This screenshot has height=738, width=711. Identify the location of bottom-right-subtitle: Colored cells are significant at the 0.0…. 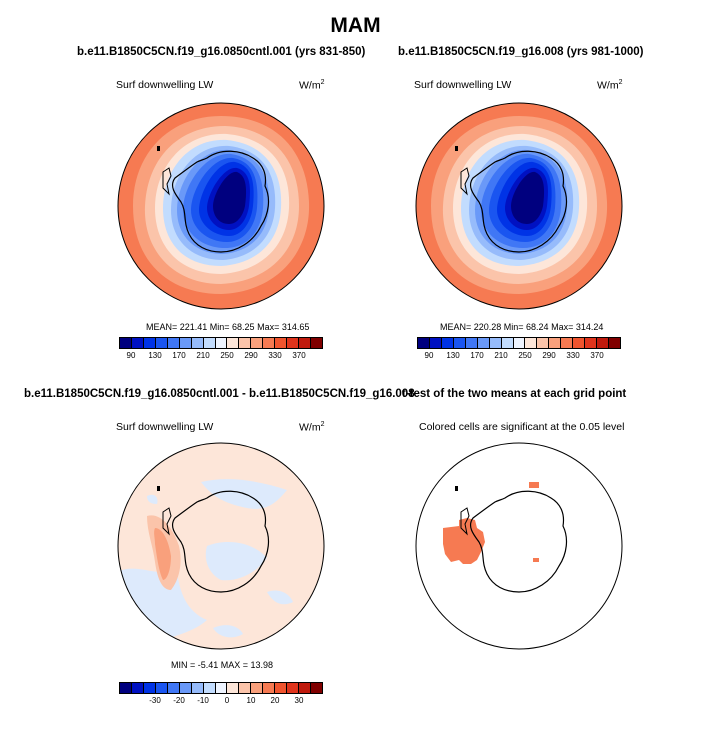
(522, 427).